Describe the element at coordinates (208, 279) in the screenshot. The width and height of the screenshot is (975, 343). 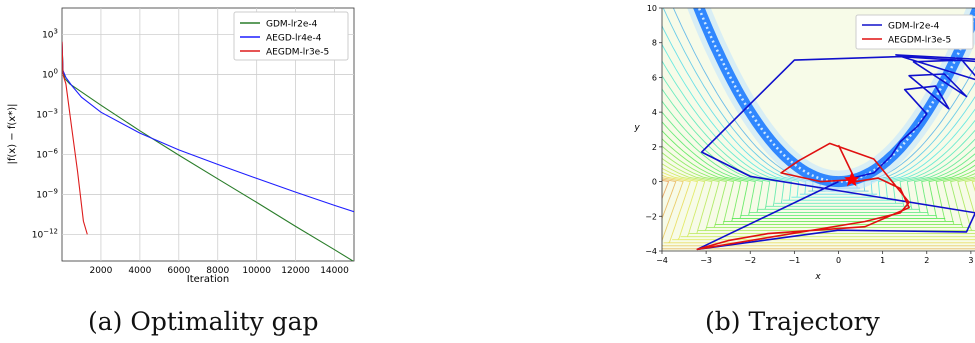
I see `x-axis-label: Iteration` at that location.